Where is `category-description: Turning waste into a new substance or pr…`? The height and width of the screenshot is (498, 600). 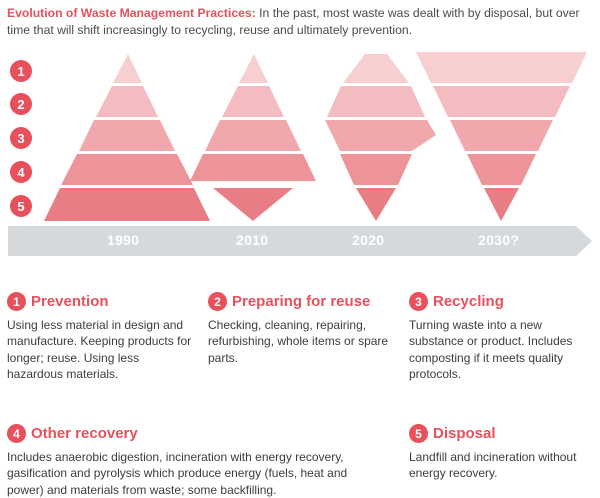
category-description: Turning waste into a new substance or pr… is located at coordinates (491, 350).